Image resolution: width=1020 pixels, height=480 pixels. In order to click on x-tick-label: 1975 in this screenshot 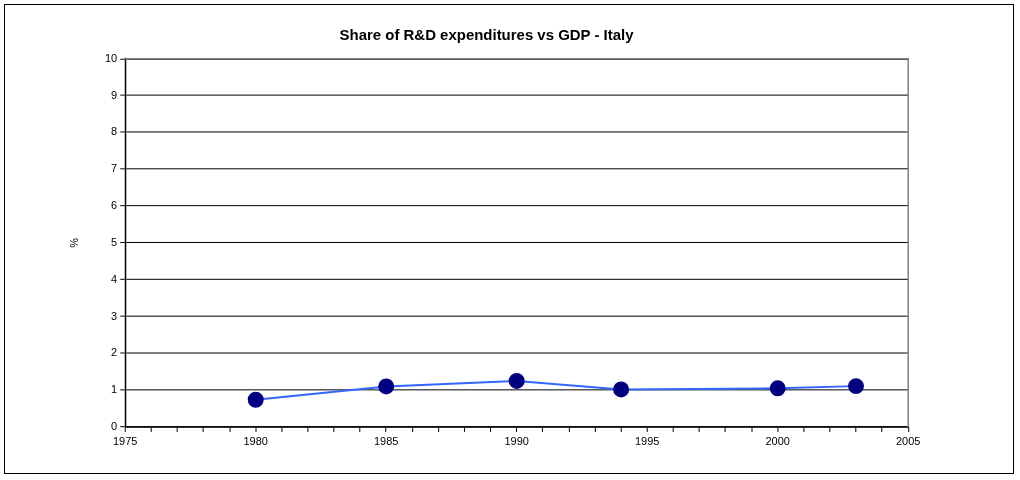, I will do `click(125, 440)`.